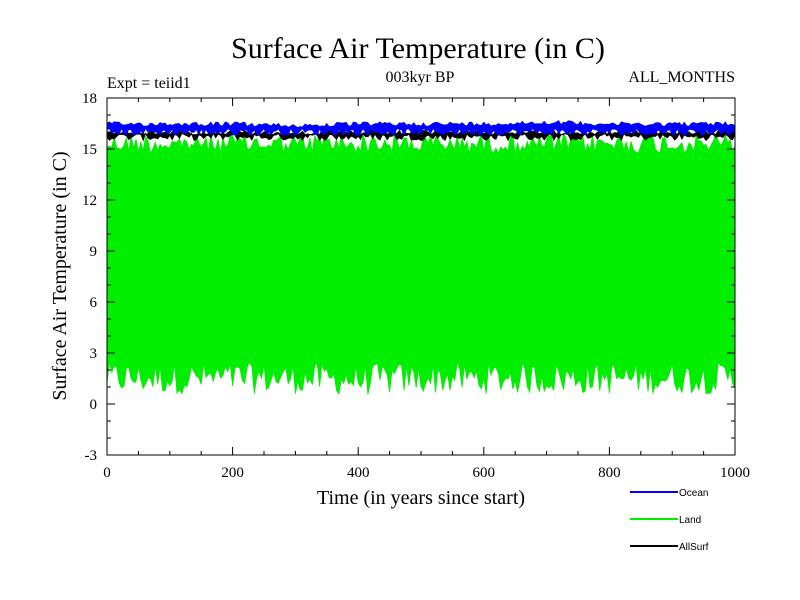 The width and height of the screenshot is (800, 600). I want to click on y-tick-label: 3, so click(94, 354).